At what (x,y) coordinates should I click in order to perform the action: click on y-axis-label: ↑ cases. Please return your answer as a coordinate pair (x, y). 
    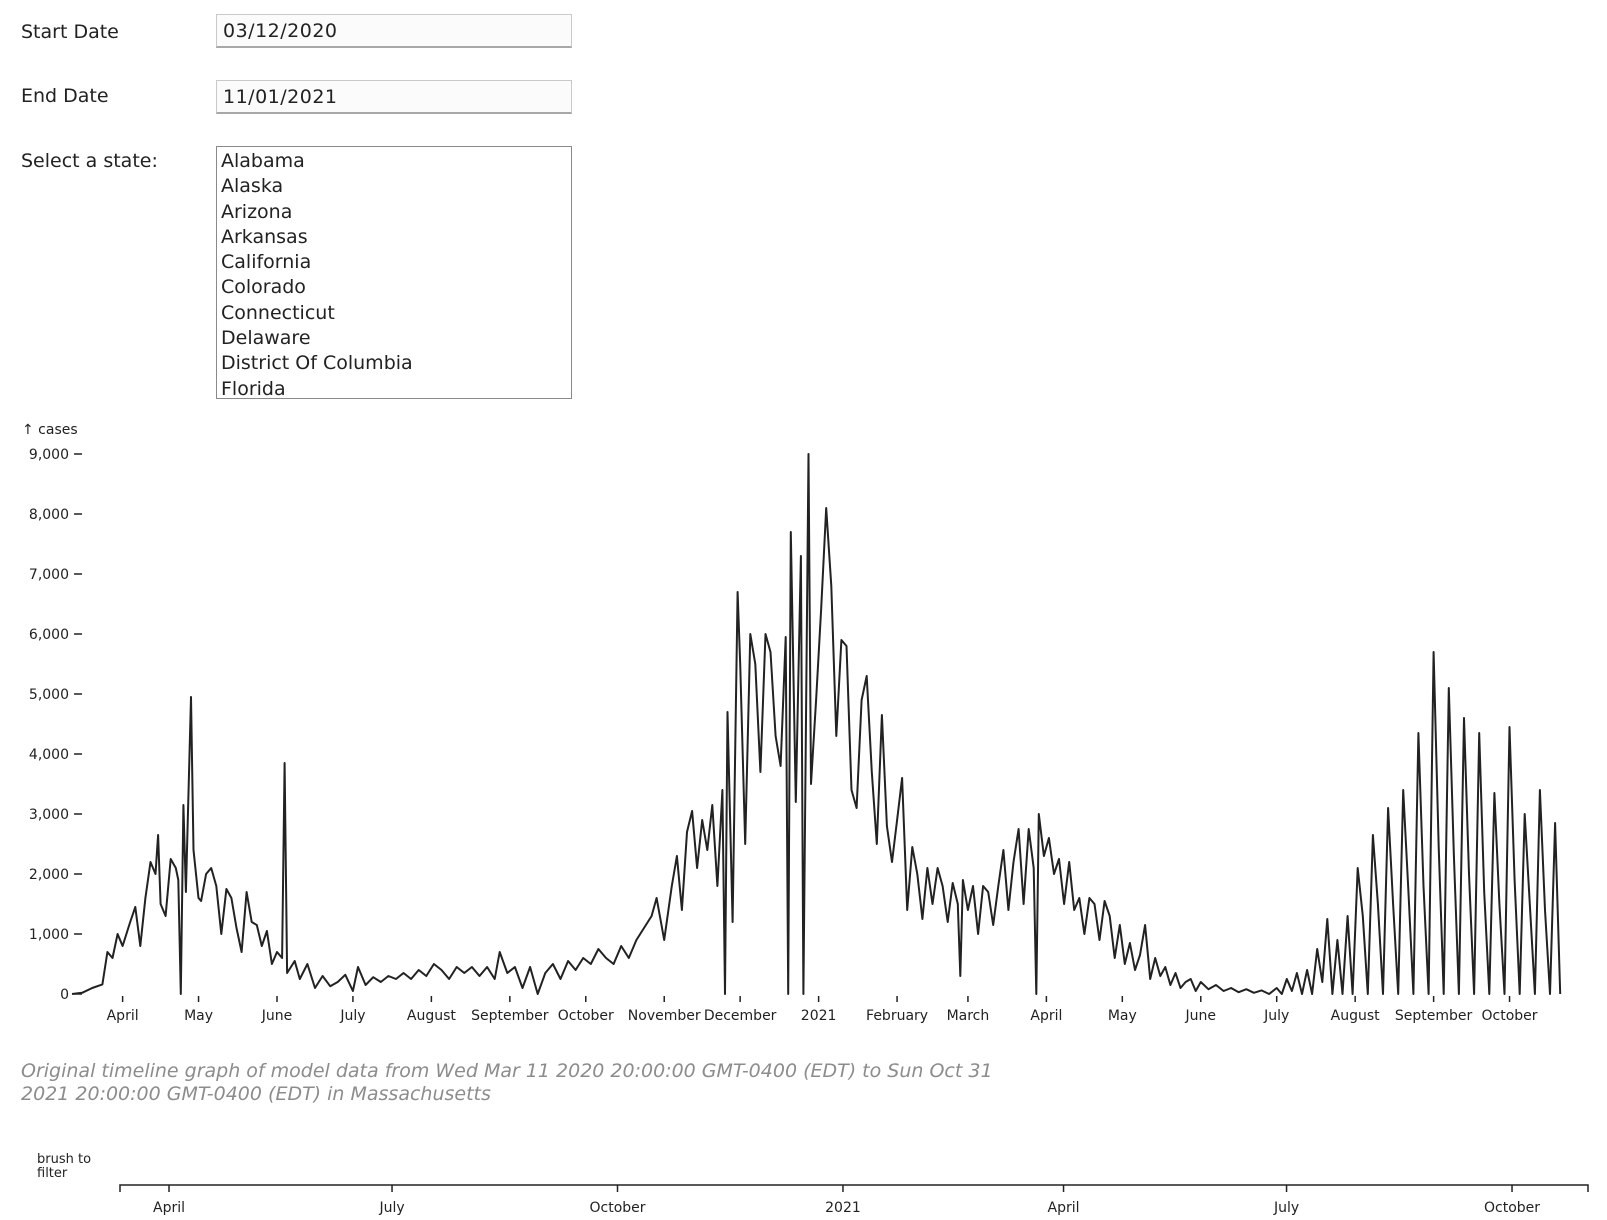
    Looking at the image, I should click on (50, 430).